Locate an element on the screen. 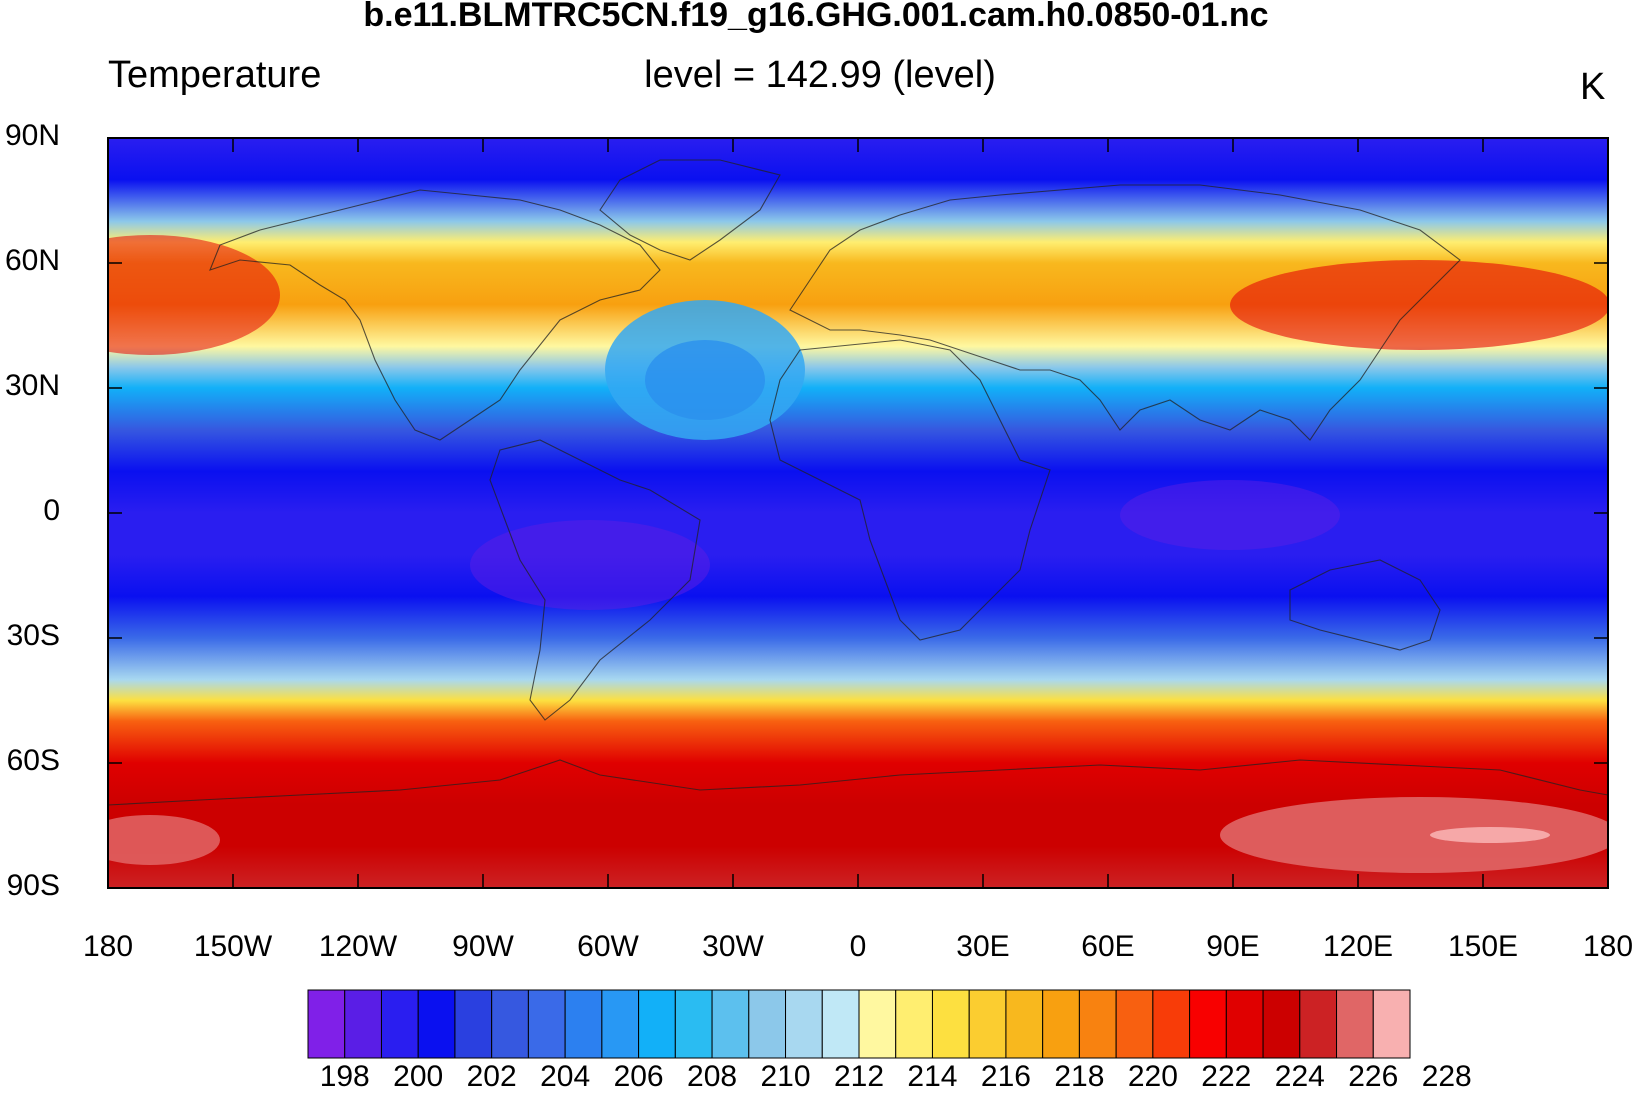 The width and height of the screenshot is (1632, 1101). lat-label: 30N is located at coordinates (32, 385).